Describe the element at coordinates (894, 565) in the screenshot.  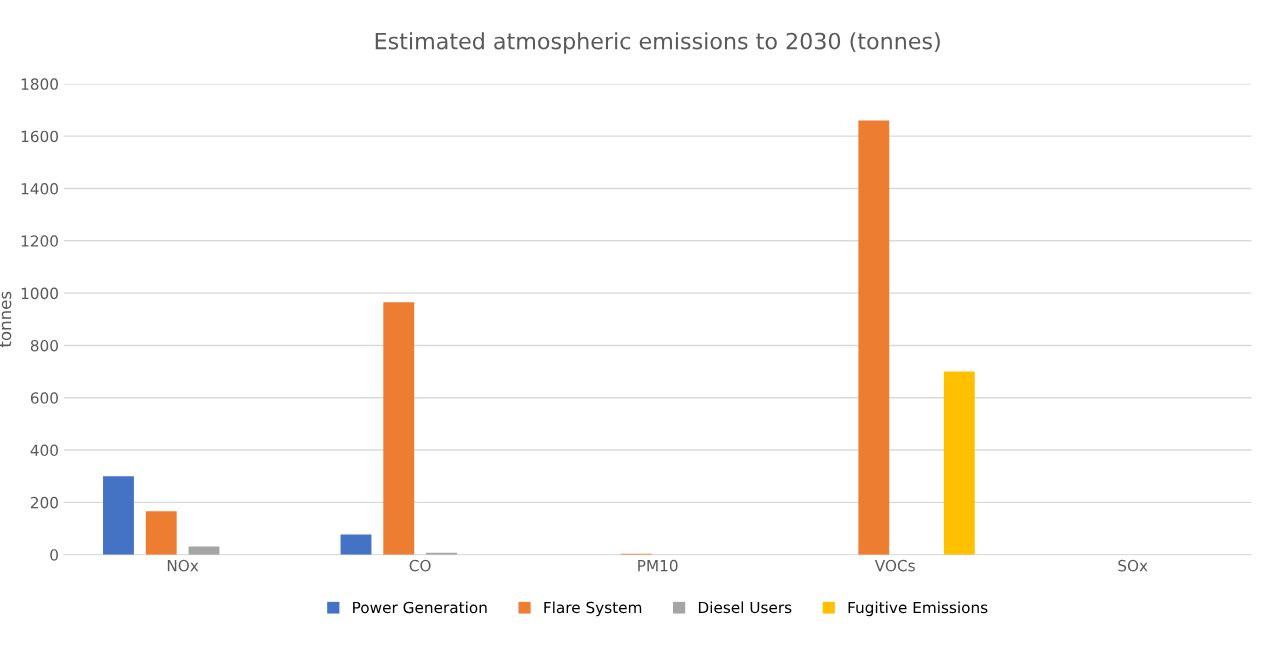
I see `x-tick-label: VOCs` at that location.